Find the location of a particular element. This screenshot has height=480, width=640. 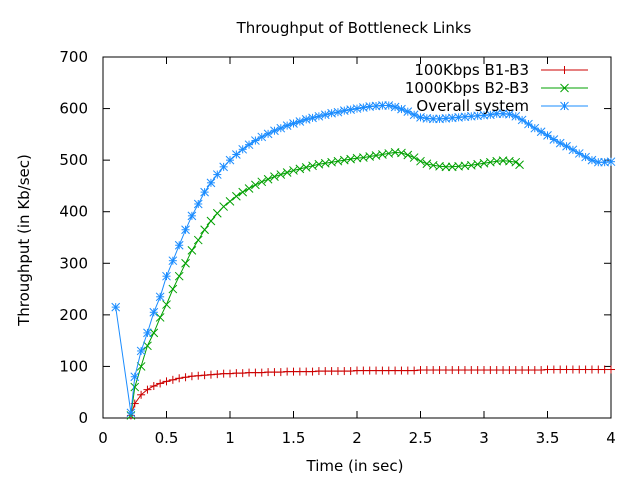

series-line is located at coordinates (370, 392).